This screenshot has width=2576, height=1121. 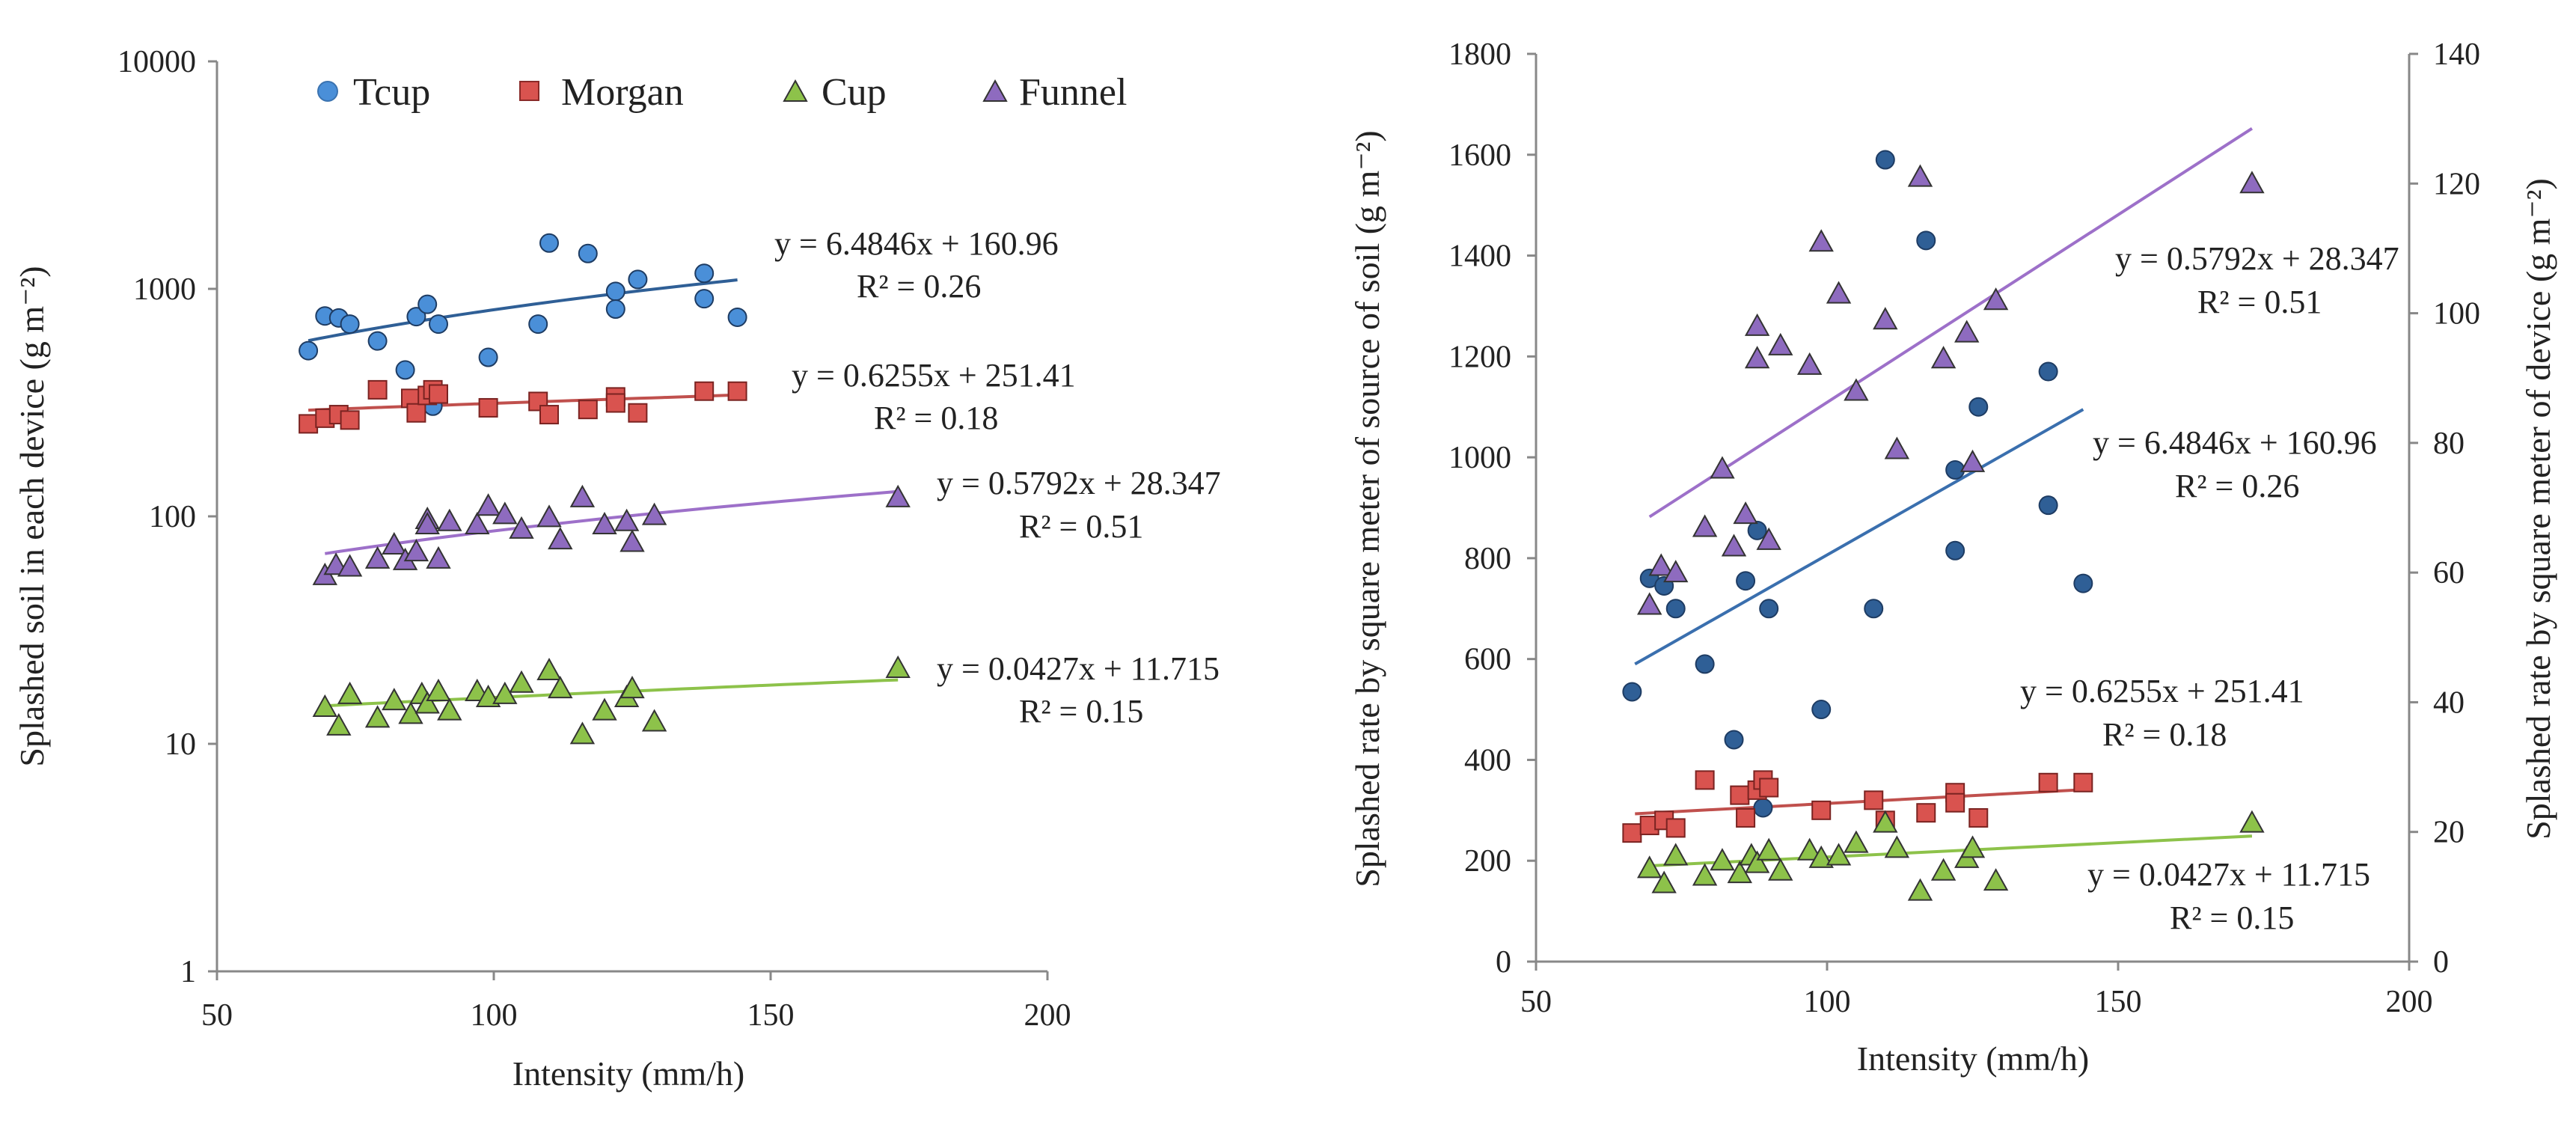 What do you see at coordinates (1081, 711) in the screenshot?
I see `left-r2-cup: R² = 0.15` at bounding box center [1081, 711].